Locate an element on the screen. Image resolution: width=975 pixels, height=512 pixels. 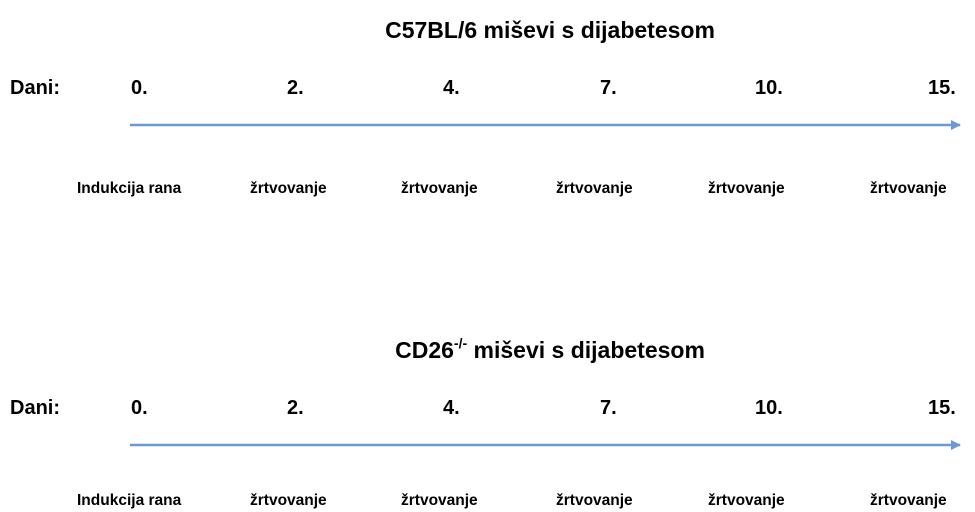
timeline-title: C57BL/6 miševi s dijabetesom is located at coordinates (550, 30).